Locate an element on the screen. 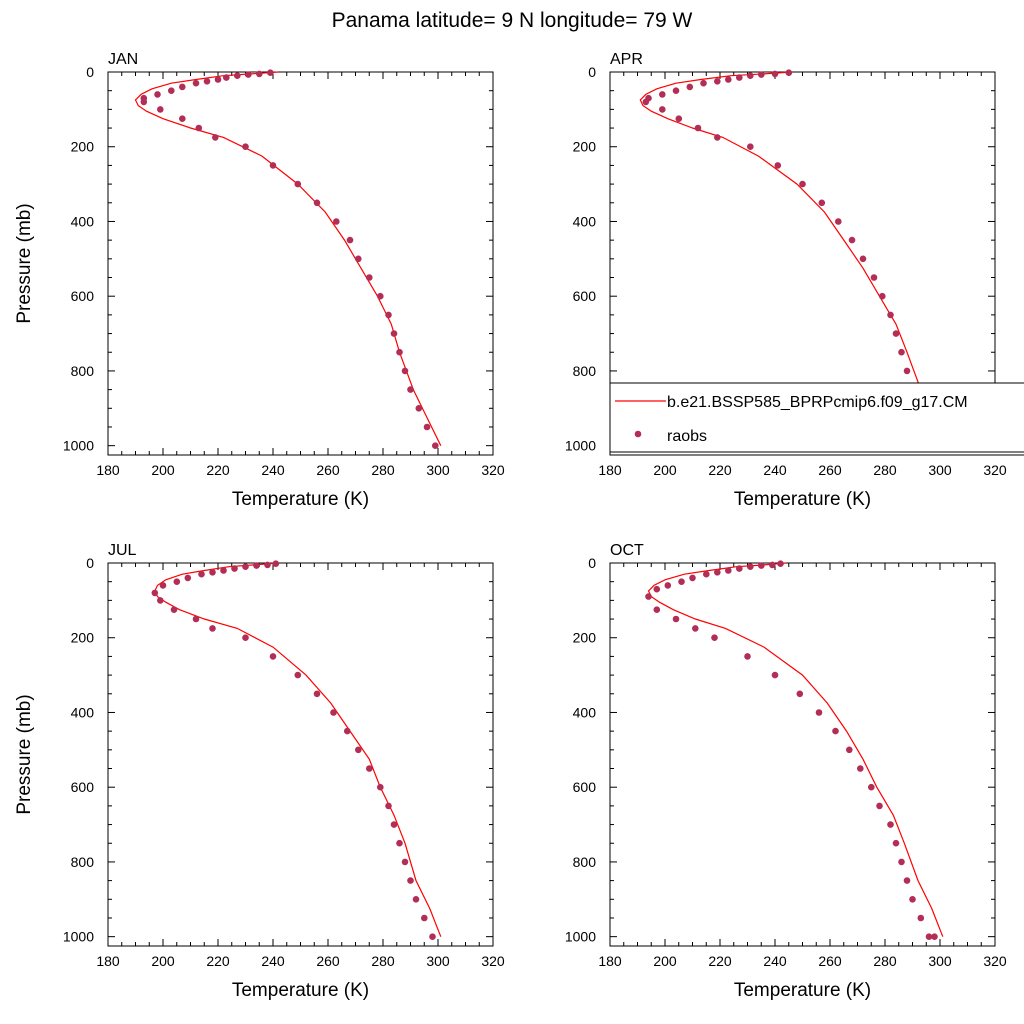 This screenshot has width=1024, height=1024. legend-box is located at coordinates (816, 419).